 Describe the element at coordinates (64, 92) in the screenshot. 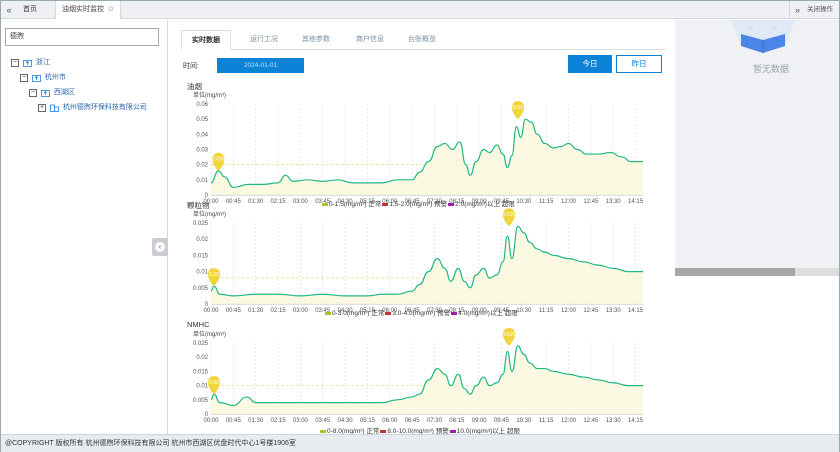

I see `tree-node-label: 西湖区` at that location.